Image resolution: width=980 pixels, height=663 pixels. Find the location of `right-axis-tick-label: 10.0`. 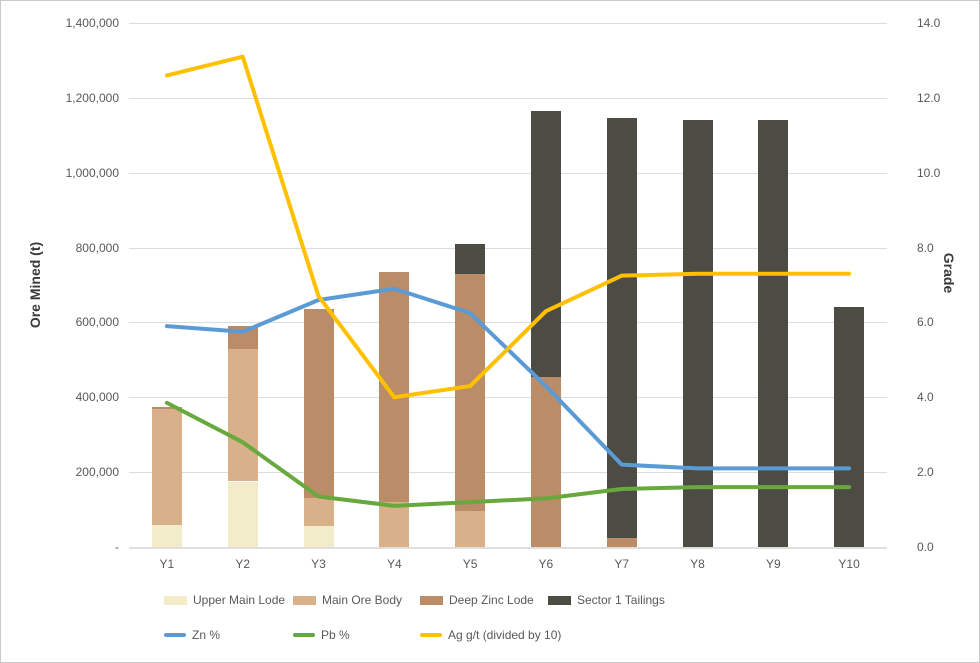

right-axis-tick-label: 10.0 is located at coordinates (929, 172).